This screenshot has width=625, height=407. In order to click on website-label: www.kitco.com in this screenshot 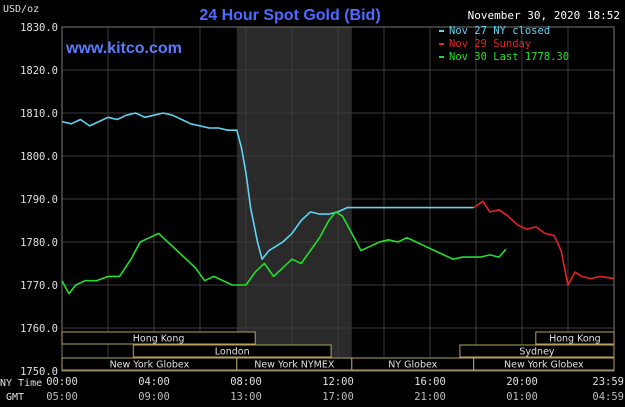, I will do `click(123, 48)`.